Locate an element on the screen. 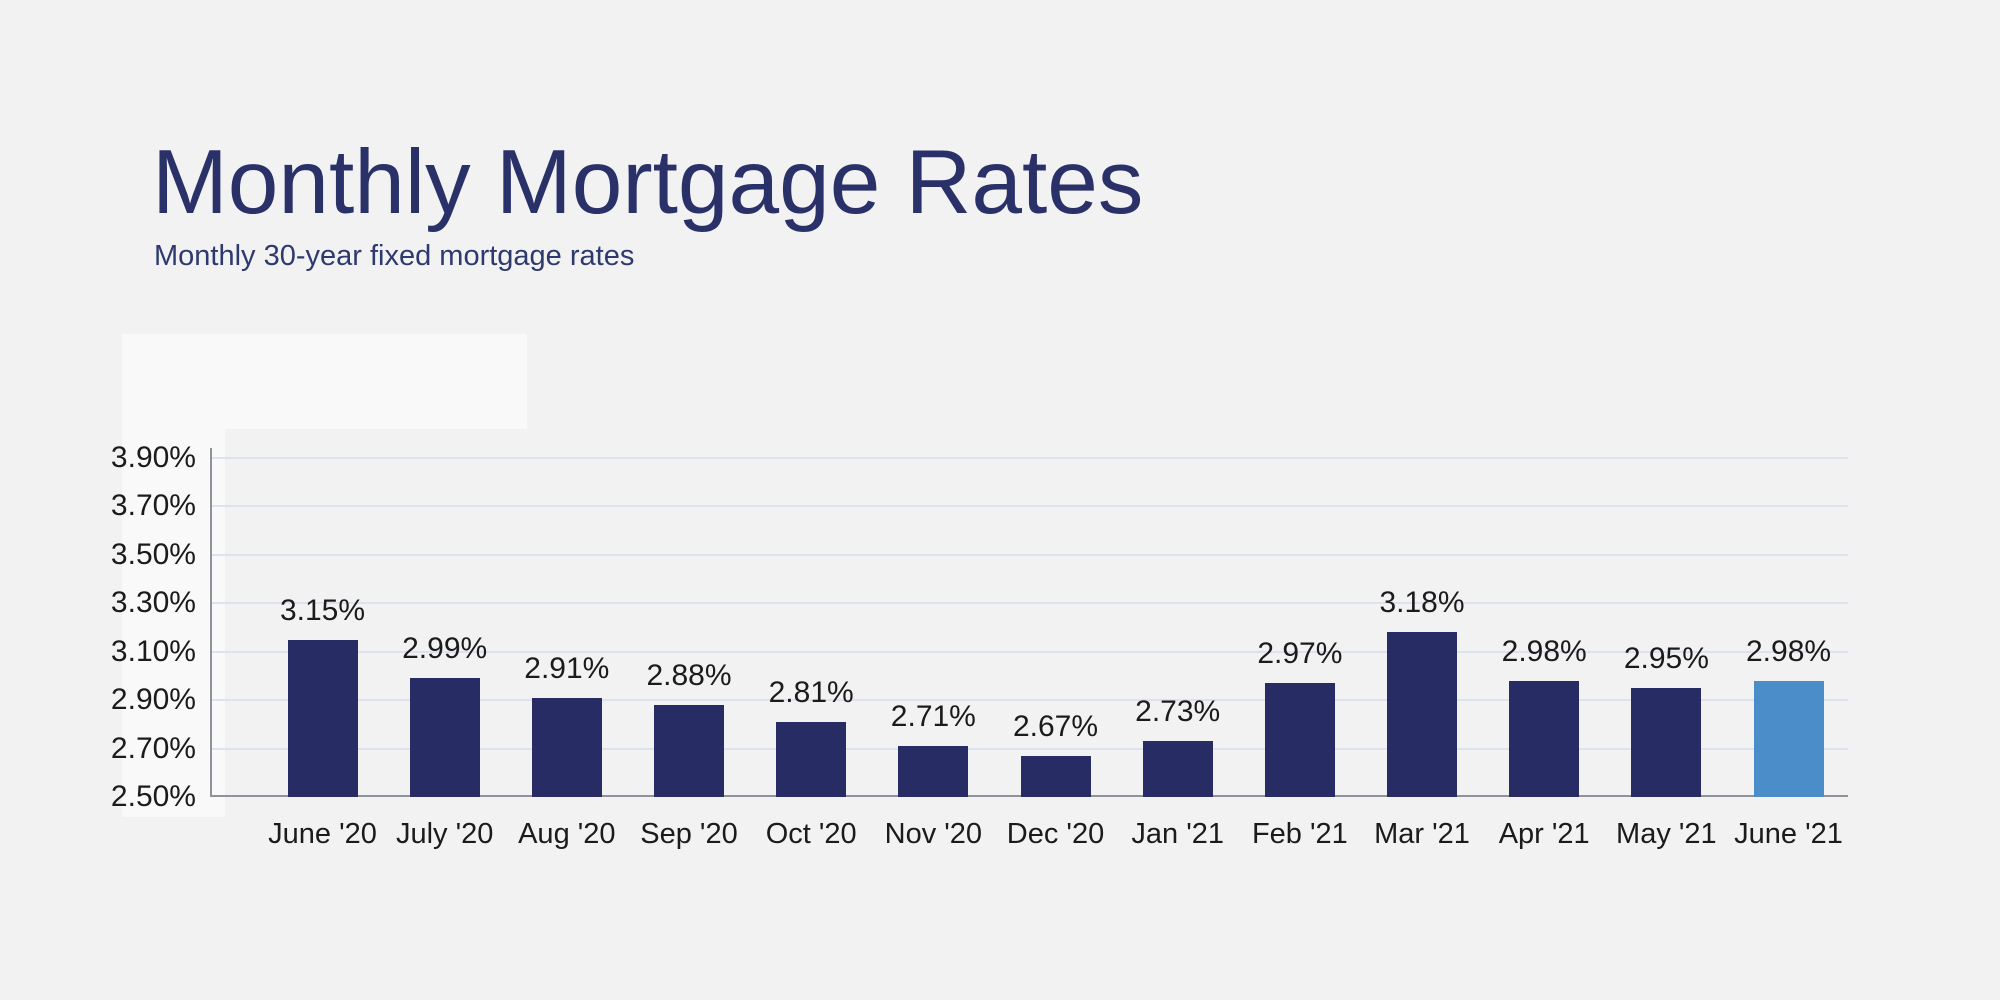 The width and height of the screenshot is (2000, 1000). x-axis-label: June '20 is located at coordinates (322, 834).